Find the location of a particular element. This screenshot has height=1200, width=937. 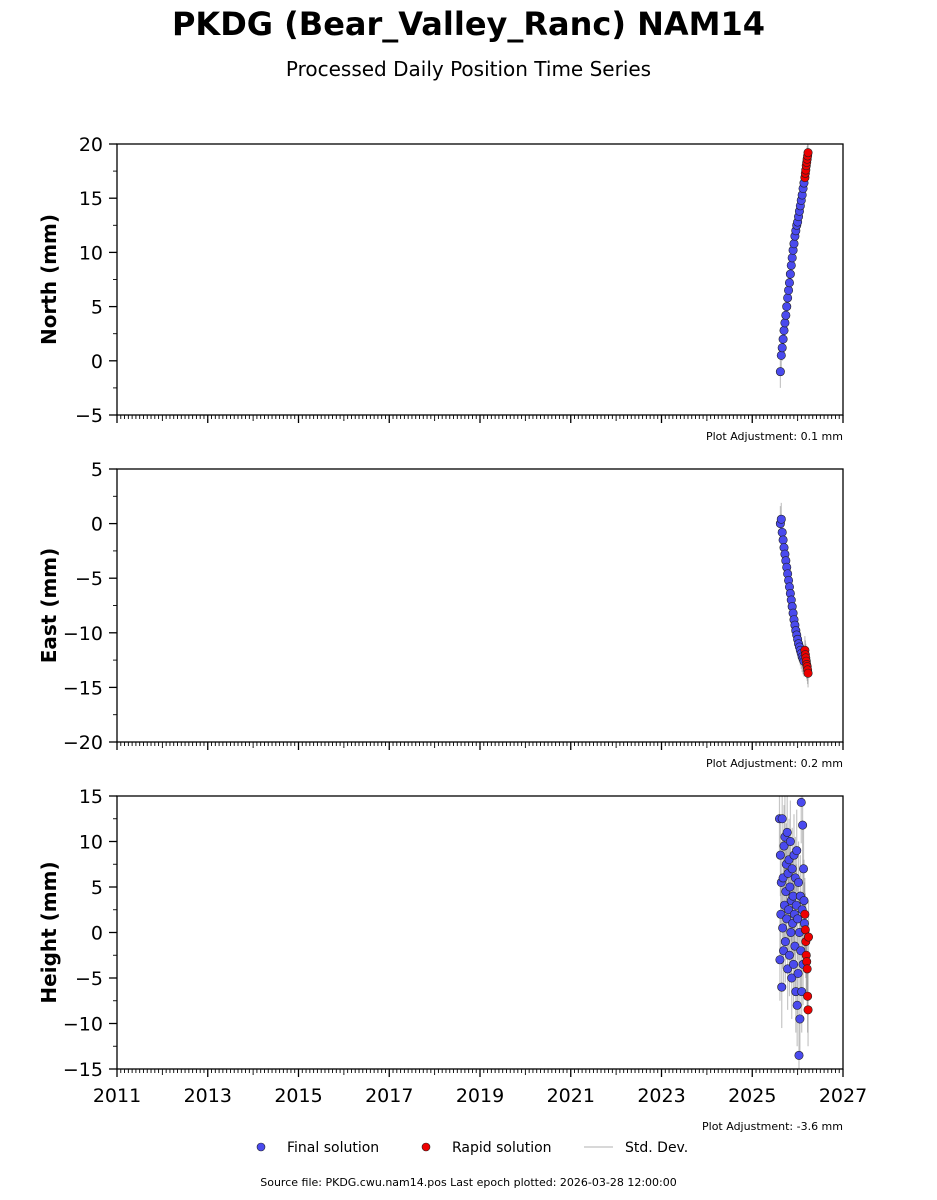

x-tick-label: 2027 is located at coordinates (843, 1096).